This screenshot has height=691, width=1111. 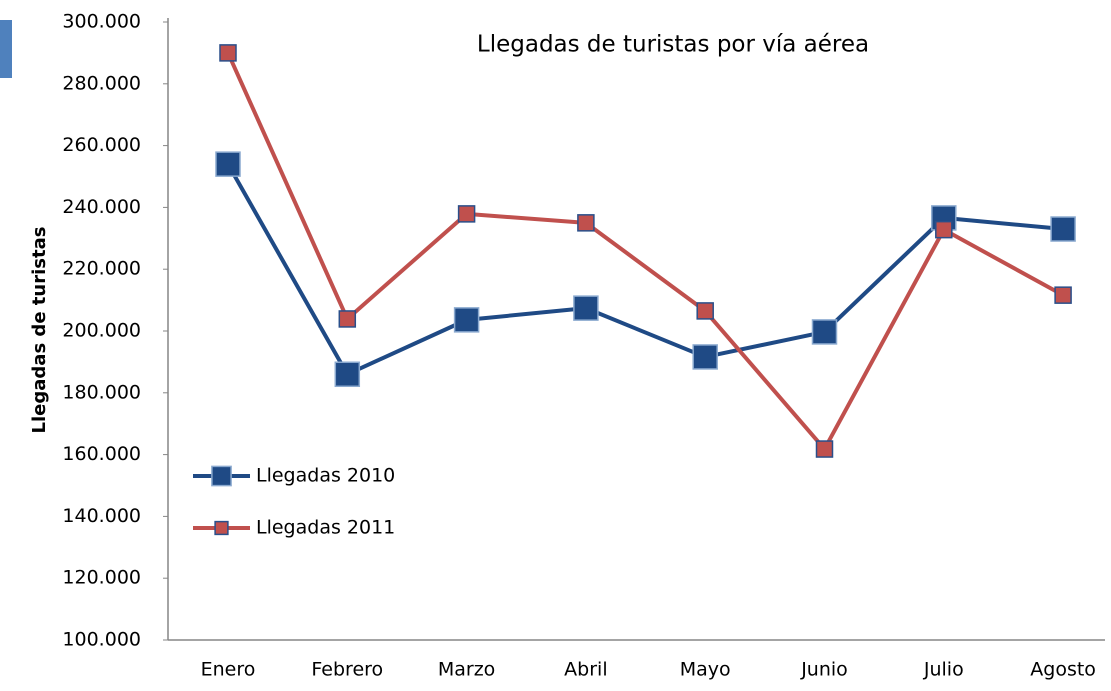 What do you see at coordinates (325, 476) in the screenshot?
I see `legend-label: Llegadas 2010` at bounding box center [325, 476].